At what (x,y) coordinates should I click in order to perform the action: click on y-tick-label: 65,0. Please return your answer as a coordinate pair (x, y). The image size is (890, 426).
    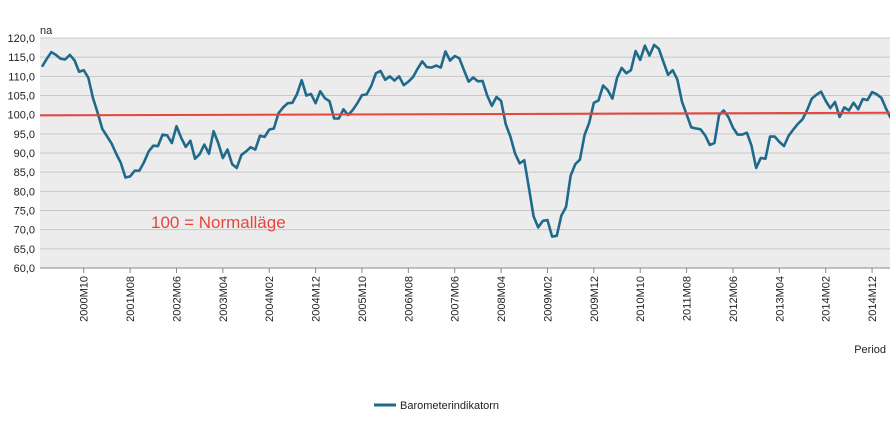
    Looking at the image, I should click on (24, 250).